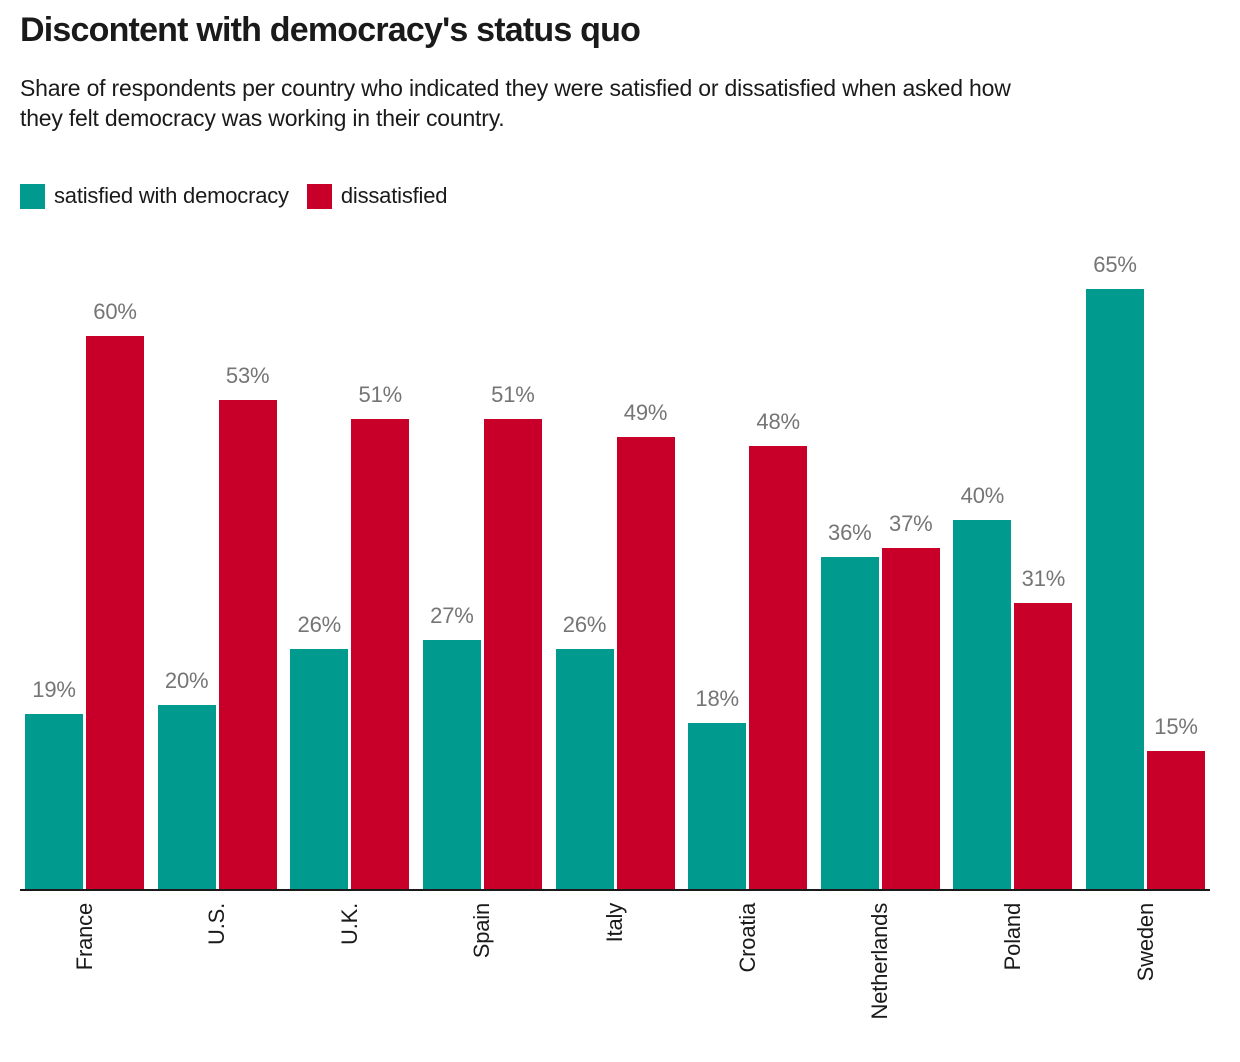  What do you see at coordinates (482, 635) in the screenshot?
I see `bar-group-spain: 27% 51%` at bounding box center [482, 635].